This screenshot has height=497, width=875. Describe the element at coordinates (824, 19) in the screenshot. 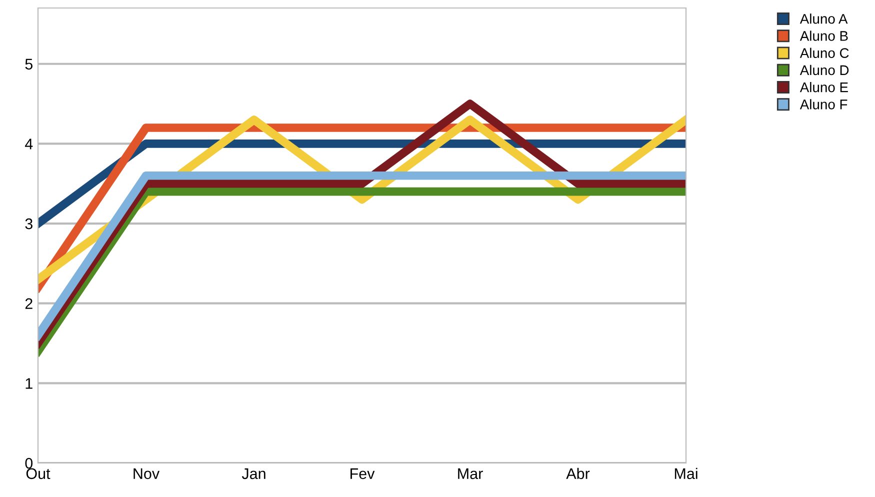

I see `legend-label: Aluno A` at that location.